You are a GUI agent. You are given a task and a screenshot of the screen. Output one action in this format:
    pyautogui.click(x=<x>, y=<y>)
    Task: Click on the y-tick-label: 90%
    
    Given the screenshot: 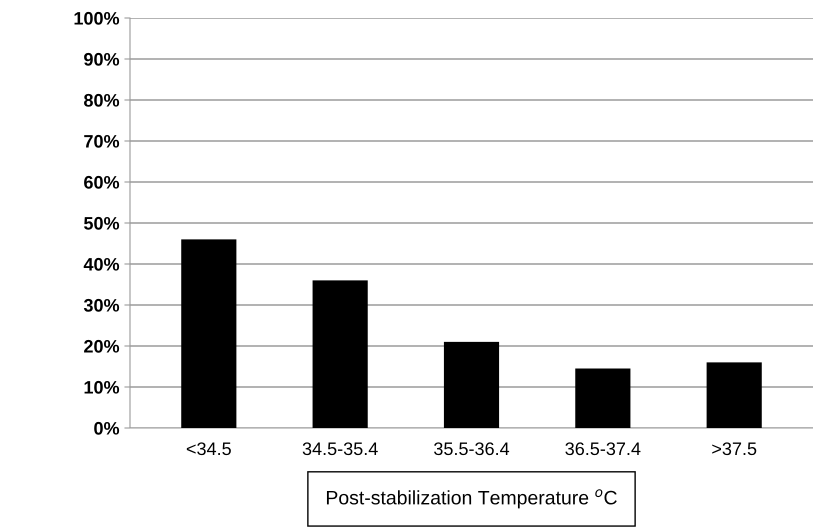 What is the action you would take?
    pyautogui.click(x=102, y=59)
    